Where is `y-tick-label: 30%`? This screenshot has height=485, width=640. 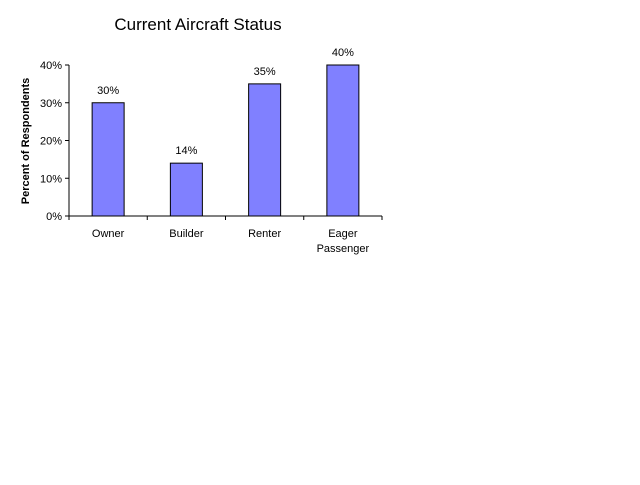
y-tick-label: 30% is located at coordinates (51, 104).